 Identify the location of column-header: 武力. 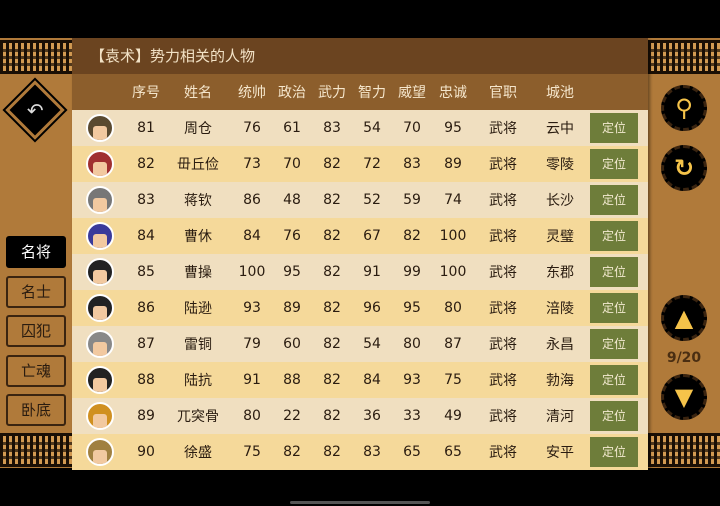
(332, 93).